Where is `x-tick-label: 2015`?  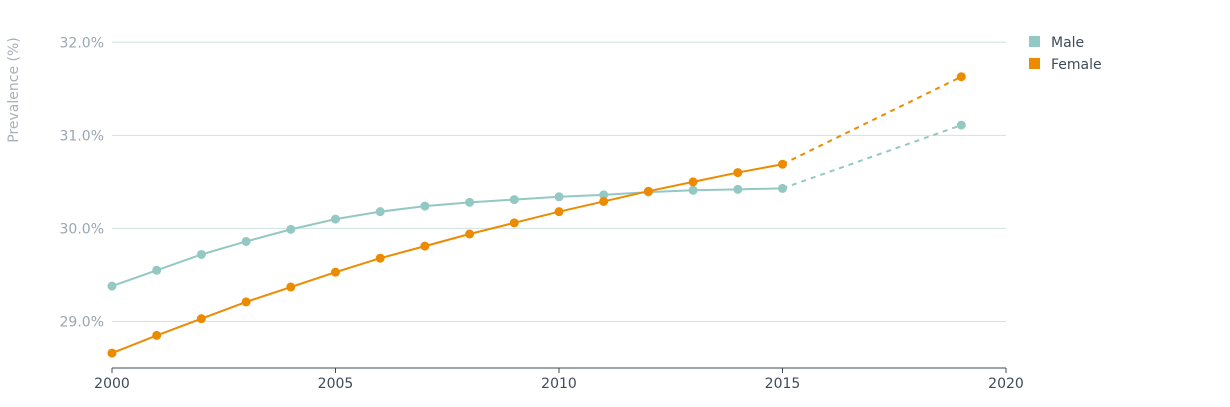 x-tick-label: 2015 is located at coordinates (783, 384).